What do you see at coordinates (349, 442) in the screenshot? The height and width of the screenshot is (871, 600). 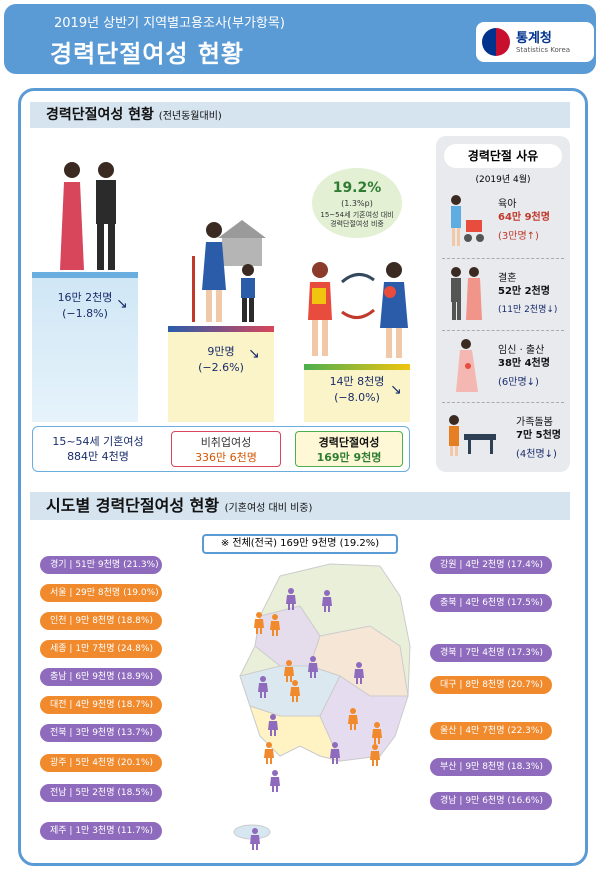 I see `legend-careerbreak-label: 경력단절여성` at bounding box center [349, 442].